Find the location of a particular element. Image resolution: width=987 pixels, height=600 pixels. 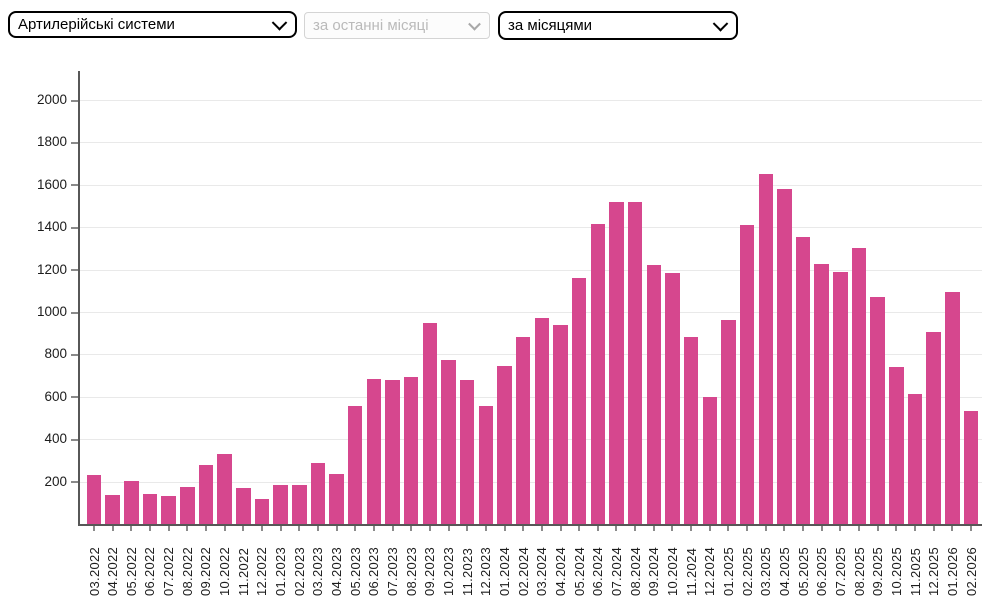

x-axis-label: 03.2024 is located at coordinates (542, 571).